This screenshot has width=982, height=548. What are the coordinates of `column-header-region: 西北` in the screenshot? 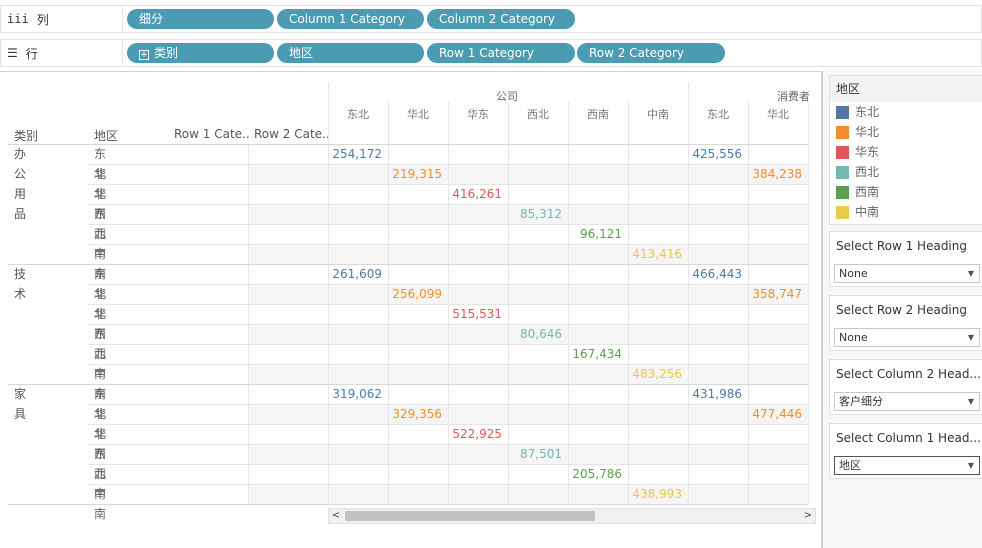 It's located at (538, 114).